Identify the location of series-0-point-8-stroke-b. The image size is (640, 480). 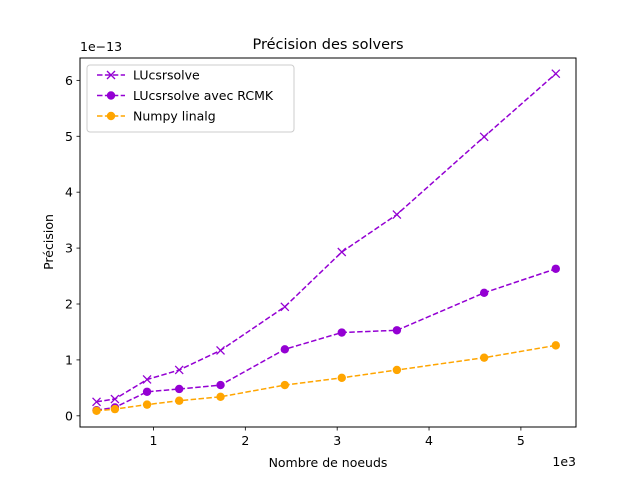
(484, 137).